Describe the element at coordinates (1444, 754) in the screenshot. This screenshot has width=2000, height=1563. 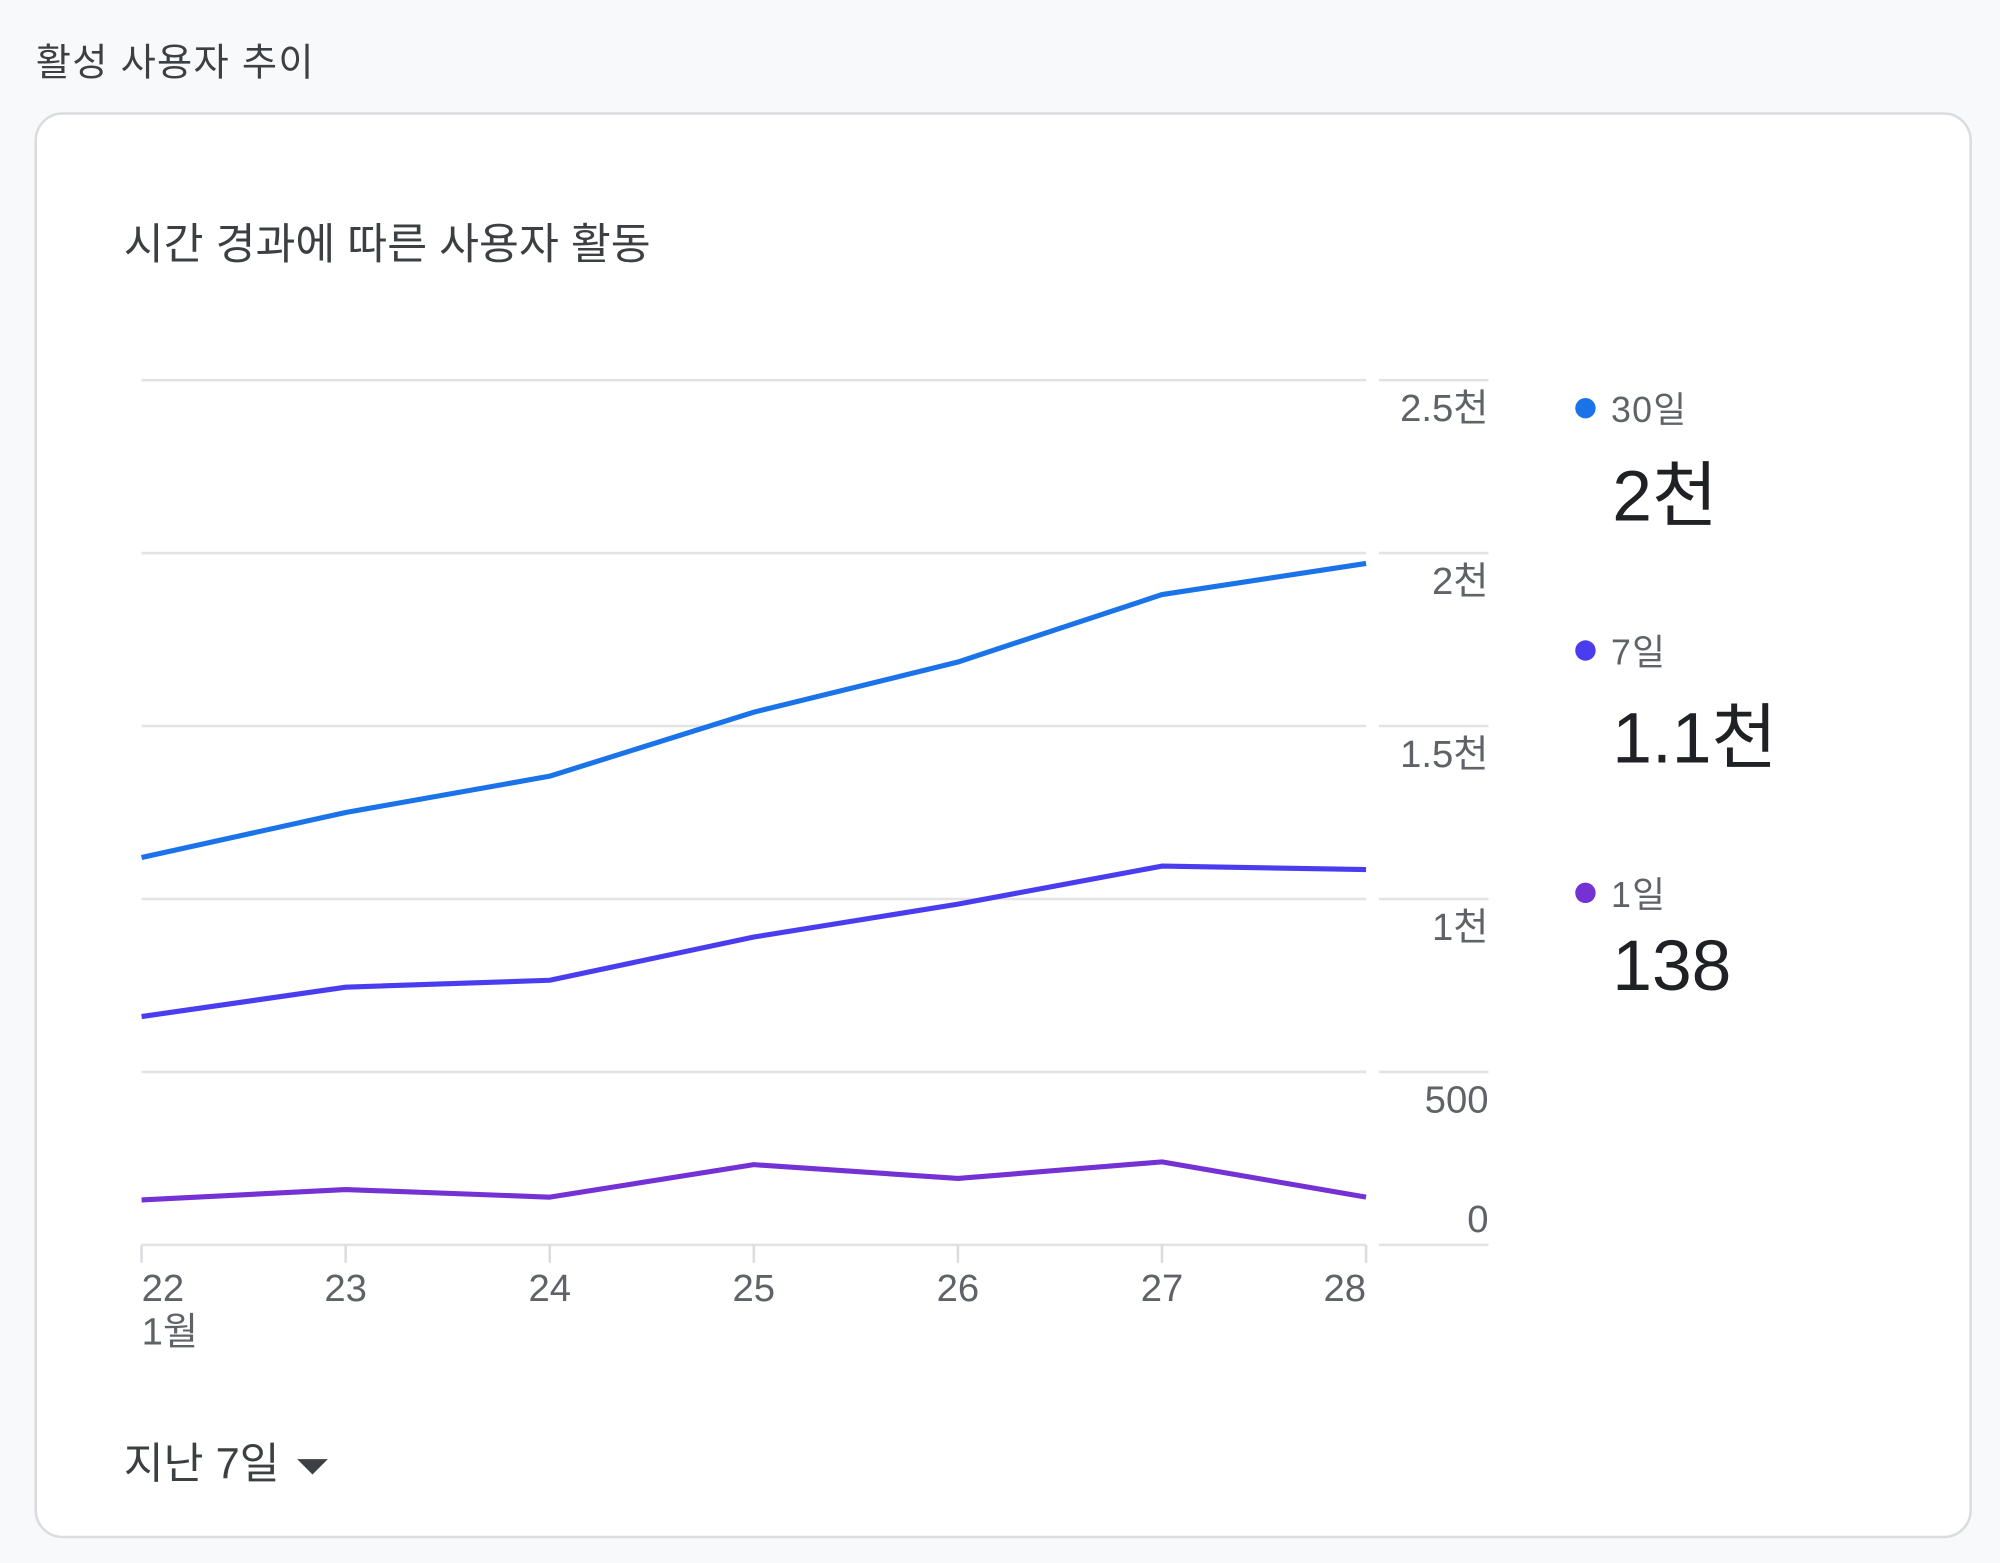
I see `y-tick-label: 1.5천` at that location.